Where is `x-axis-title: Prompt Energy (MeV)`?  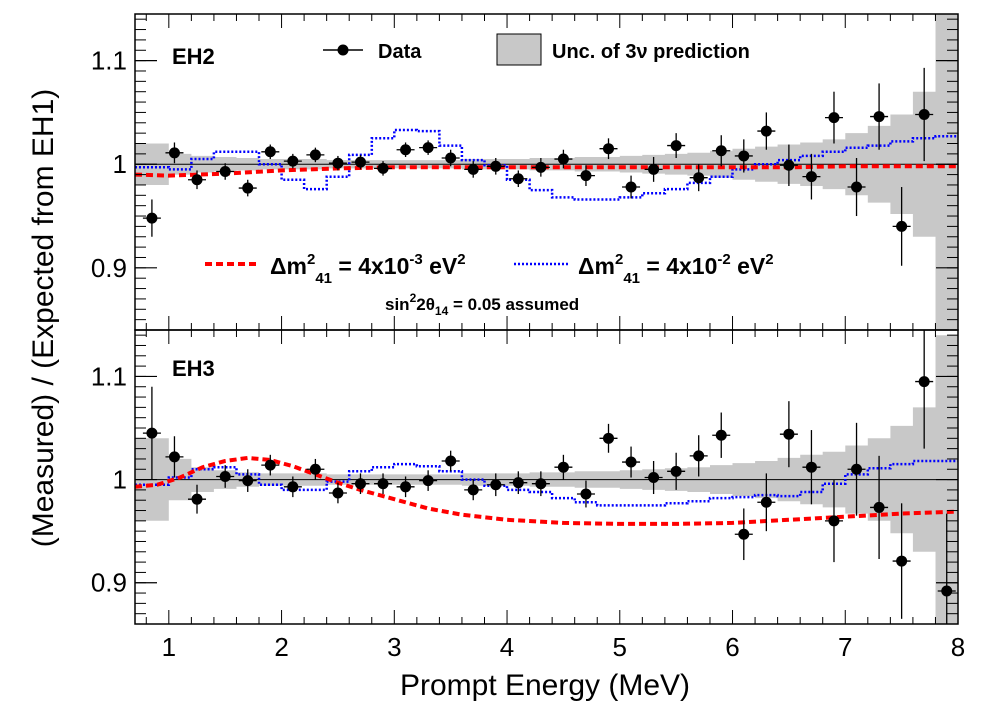
x-axis-title: Prompt Energy (MeV) is located at coordinates (545, 685).